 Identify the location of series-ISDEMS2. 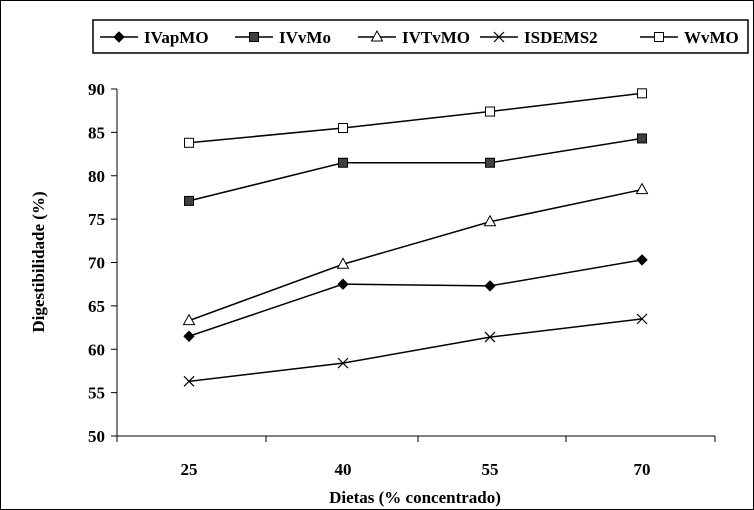
(415, 350).